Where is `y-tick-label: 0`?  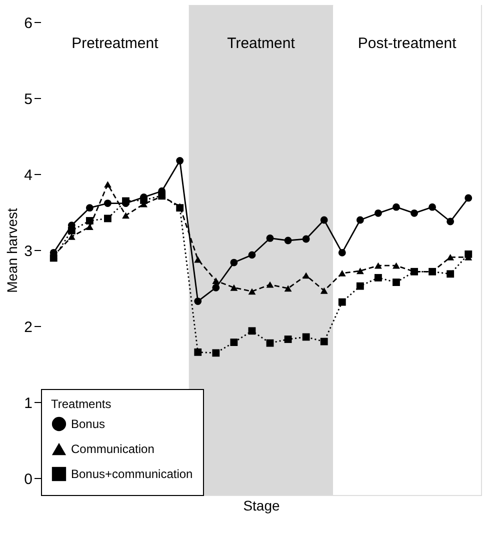
y-tick-label: 0 is located at coordinates (28, 479).